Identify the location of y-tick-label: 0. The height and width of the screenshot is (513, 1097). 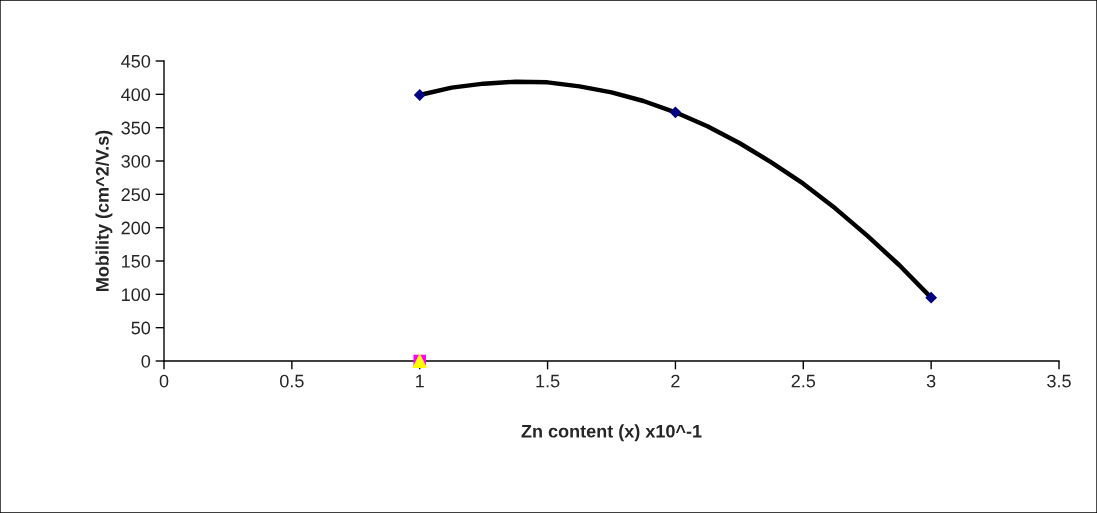
(146, 361).